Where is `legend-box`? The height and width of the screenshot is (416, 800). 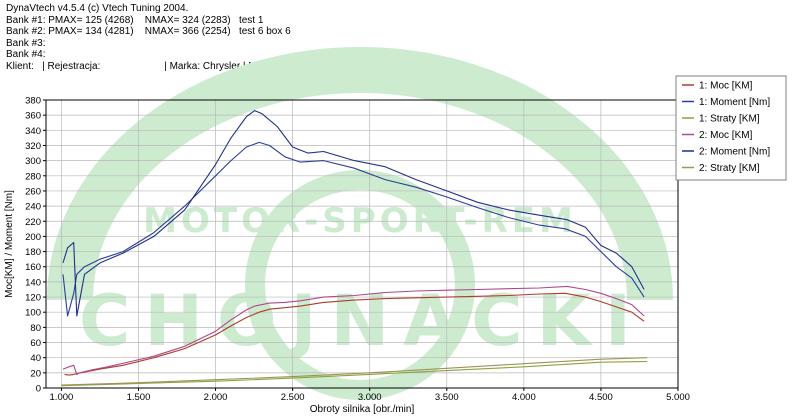 legend-box is located at coordinates (731, 128).